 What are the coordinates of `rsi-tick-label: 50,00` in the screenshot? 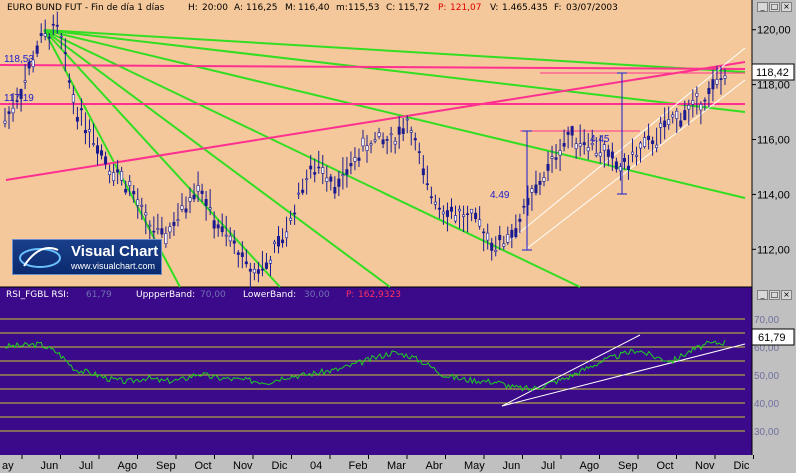 It's located at (766, 376).